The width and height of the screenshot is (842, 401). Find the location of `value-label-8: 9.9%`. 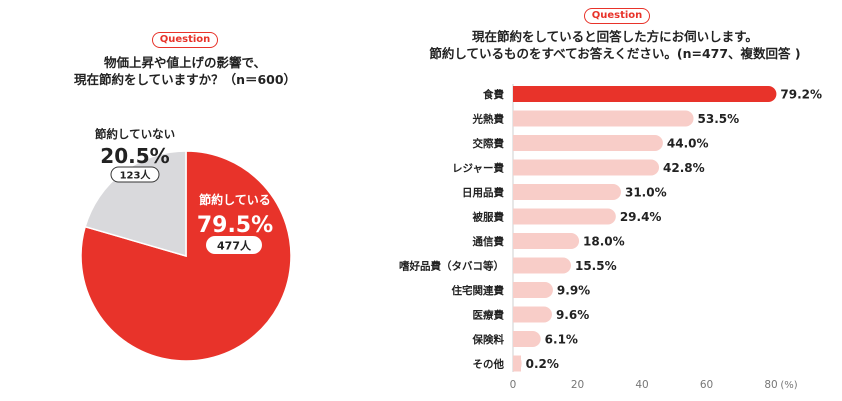

value-label-8: 9.9% is located at coordinates (573, 291).